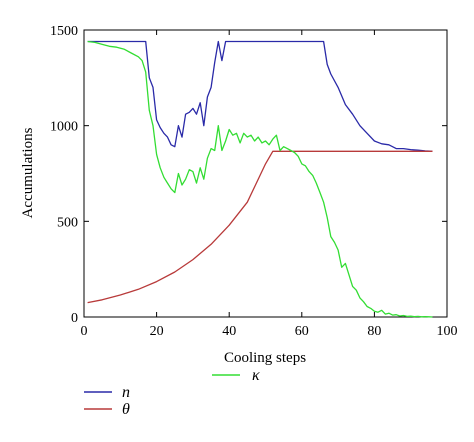  Describe the element at coordinates (126, 392) in the screenshot. I see `legend-label-n: n` at that location.